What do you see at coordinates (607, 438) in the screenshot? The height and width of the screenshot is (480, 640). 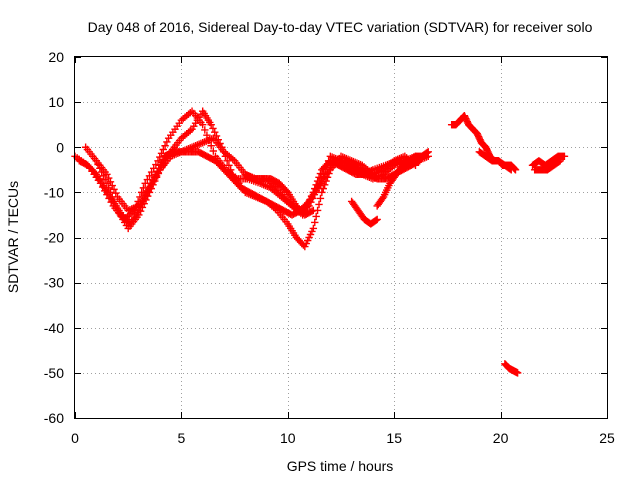 I see `x-tick-label: 25` at bounding box center [607, 438].